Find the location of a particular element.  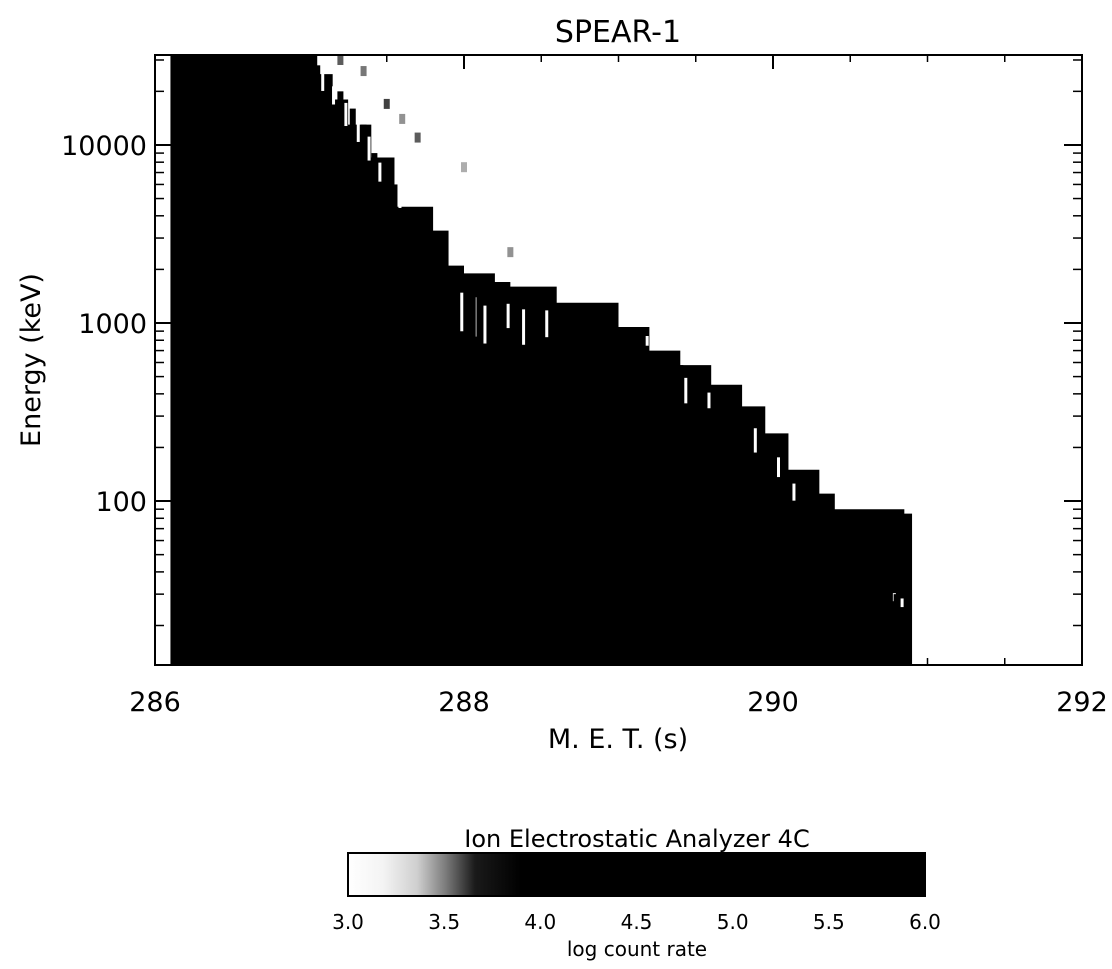

x-tick-label: 286 is located at coordinates (155, 702).